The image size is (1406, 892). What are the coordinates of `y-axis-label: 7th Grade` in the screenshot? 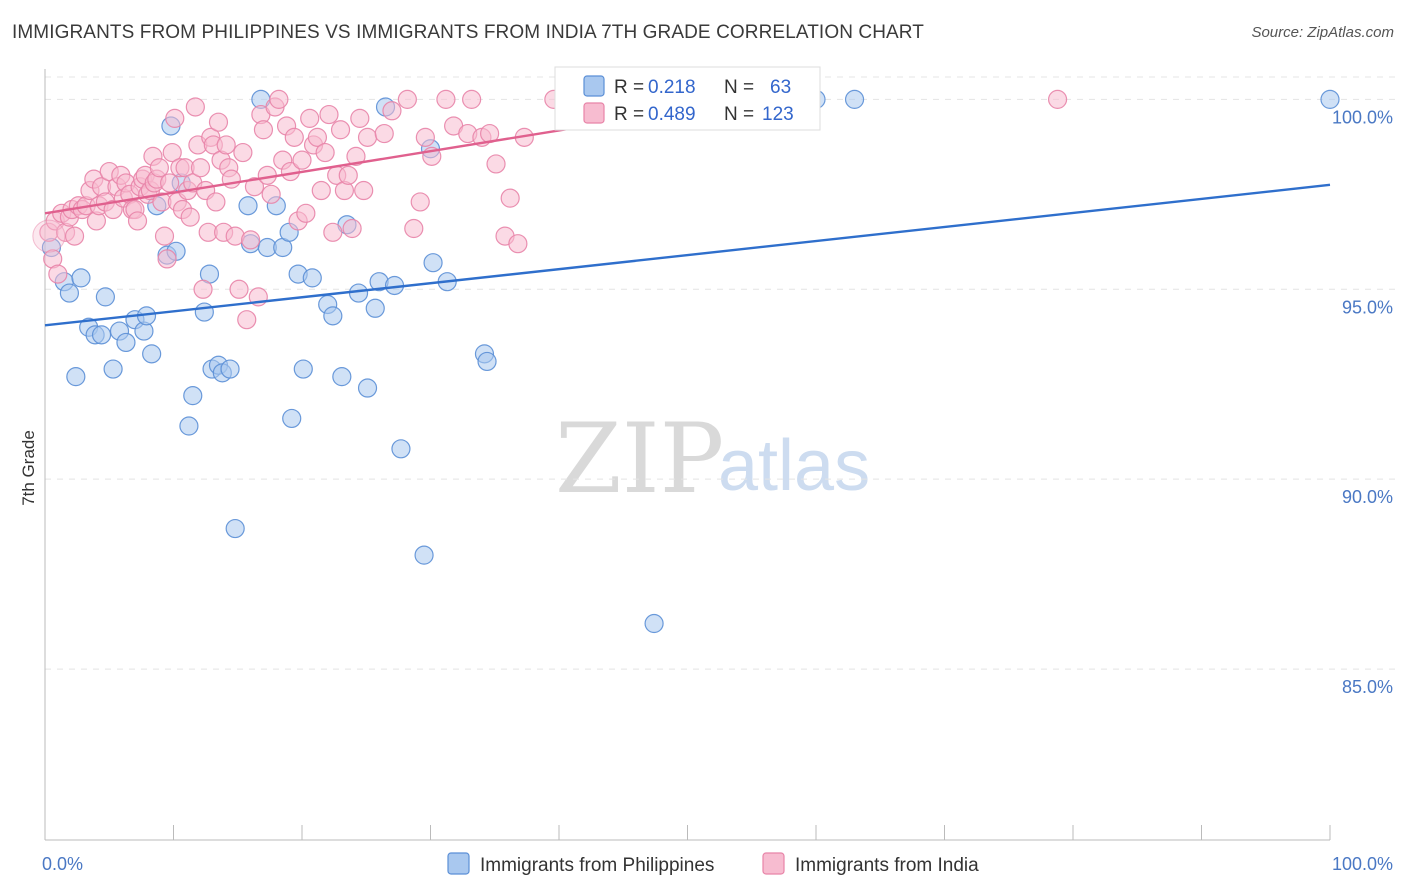 It's located at (28, 468).